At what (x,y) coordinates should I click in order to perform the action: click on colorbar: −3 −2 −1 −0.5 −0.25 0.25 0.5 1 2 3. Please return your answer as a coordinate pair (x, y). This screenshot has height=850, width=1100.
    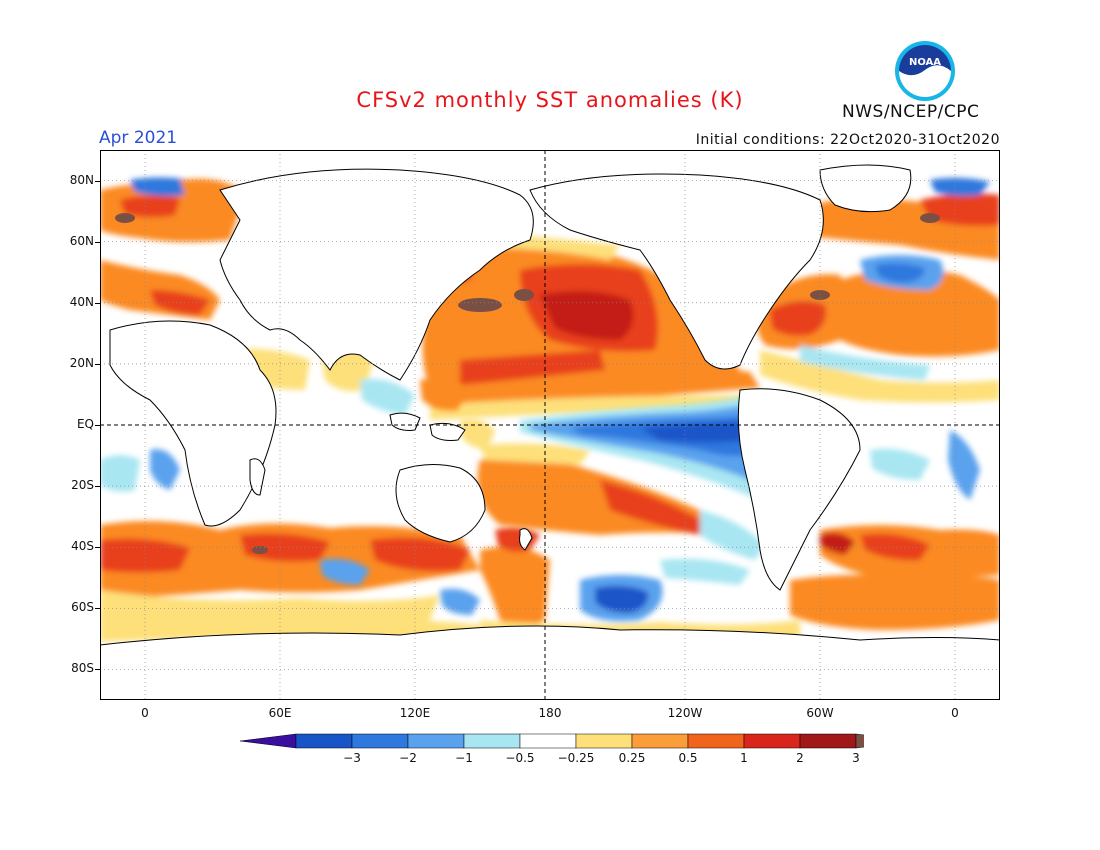
    Looking at the image, I should click on (551, 749).